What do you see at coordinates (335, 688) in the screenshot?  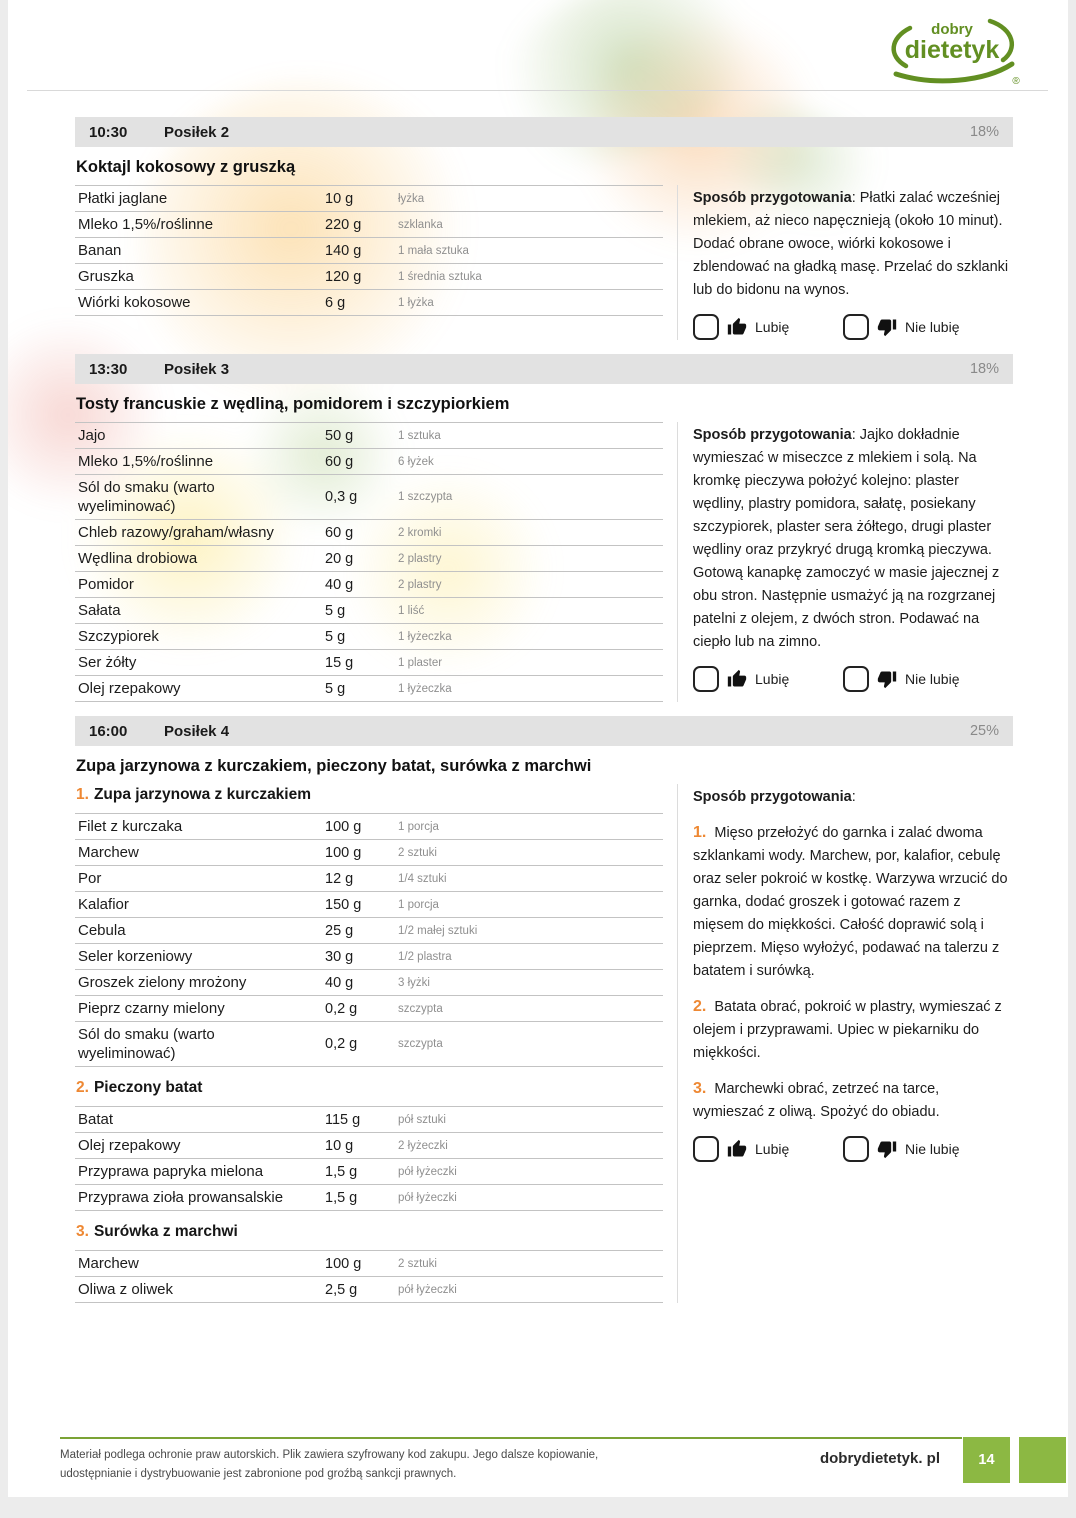 I see `ingredient-amount: 5 g` at bounding box center [335, 688].